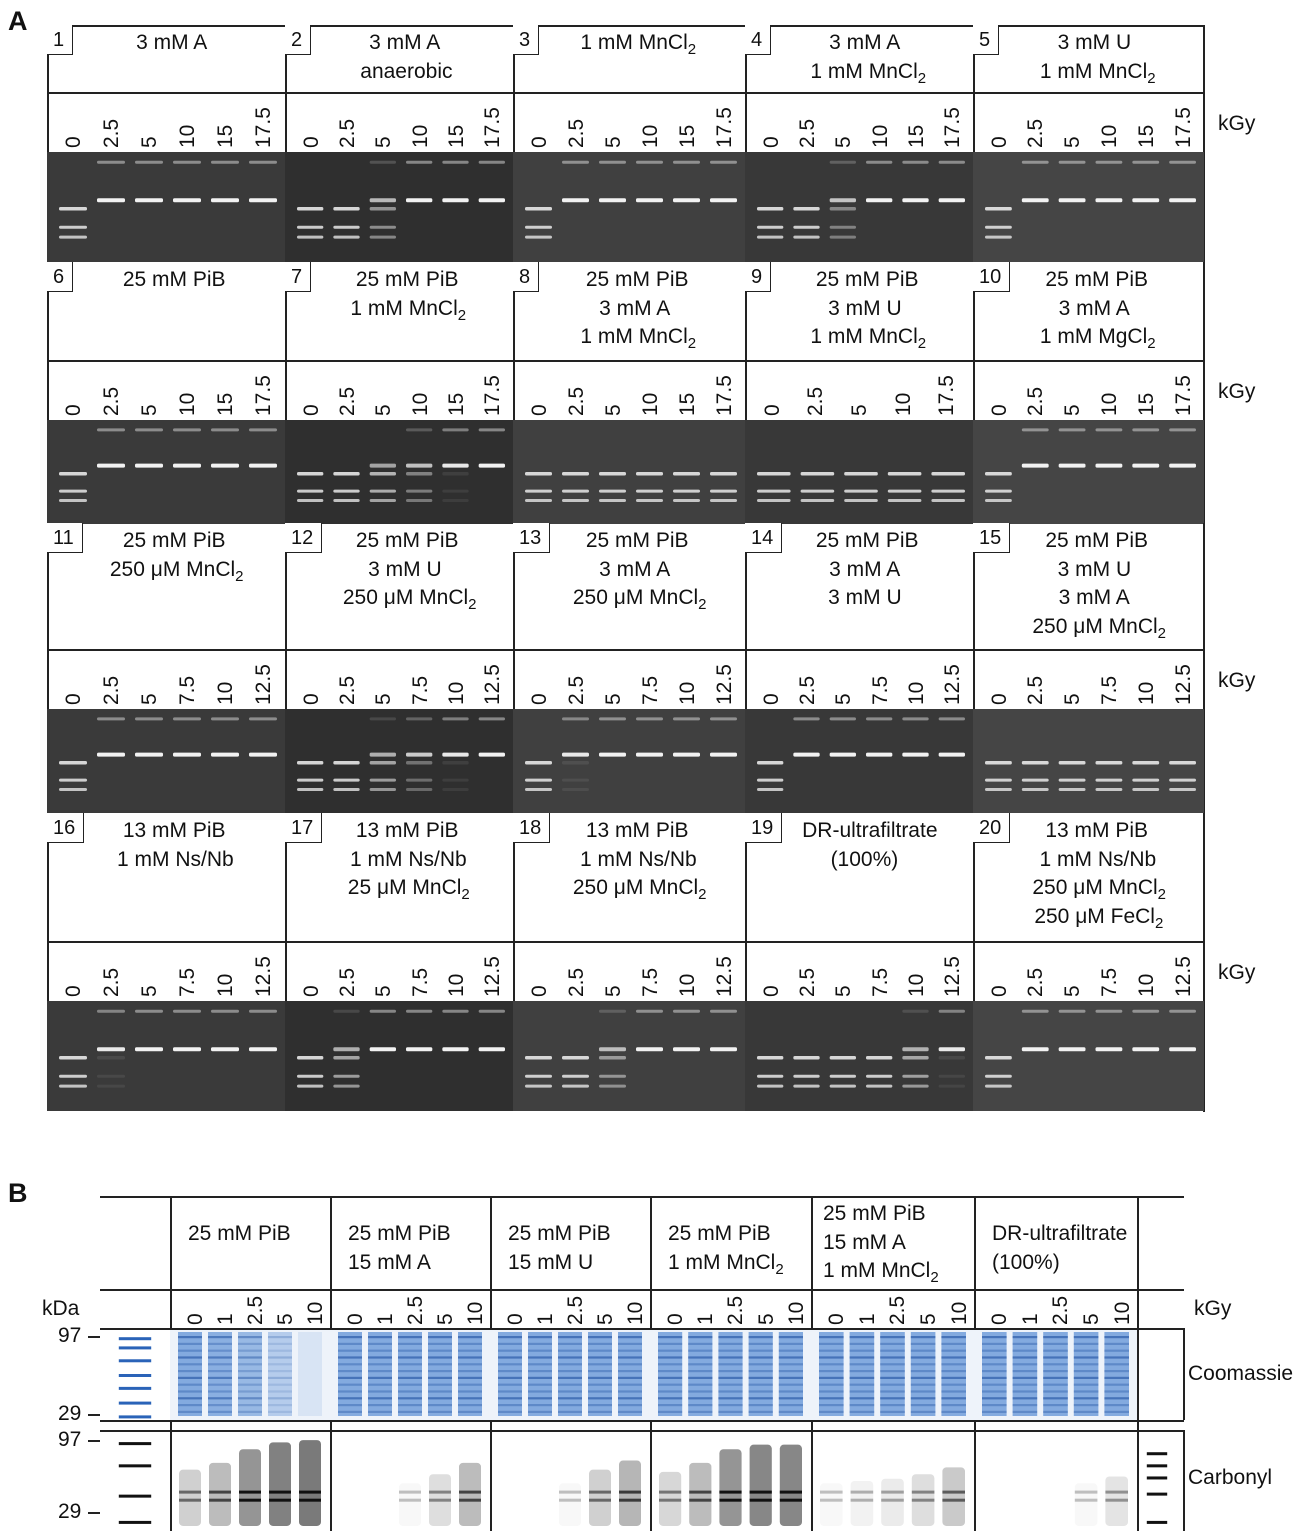 The image size is (1316, 1531). Describe the element at coordinates (642, 1197) in the screenshot. I see `panel-b-top-border` at that location.